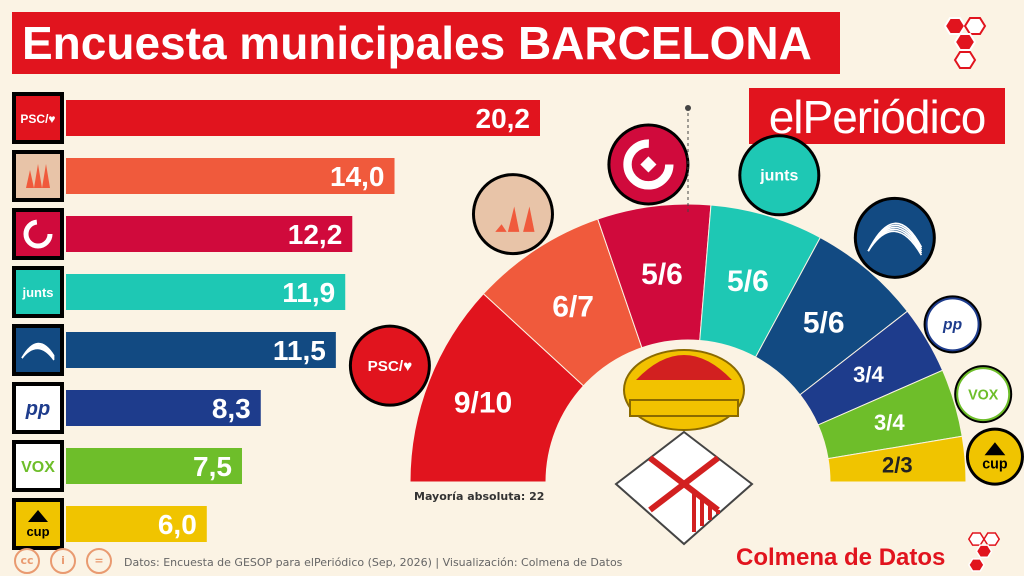  What do you see at coordinates (965, 43) in the screenshot?
I see `hexagon-logo-icon` at bounding box center [965, 43].